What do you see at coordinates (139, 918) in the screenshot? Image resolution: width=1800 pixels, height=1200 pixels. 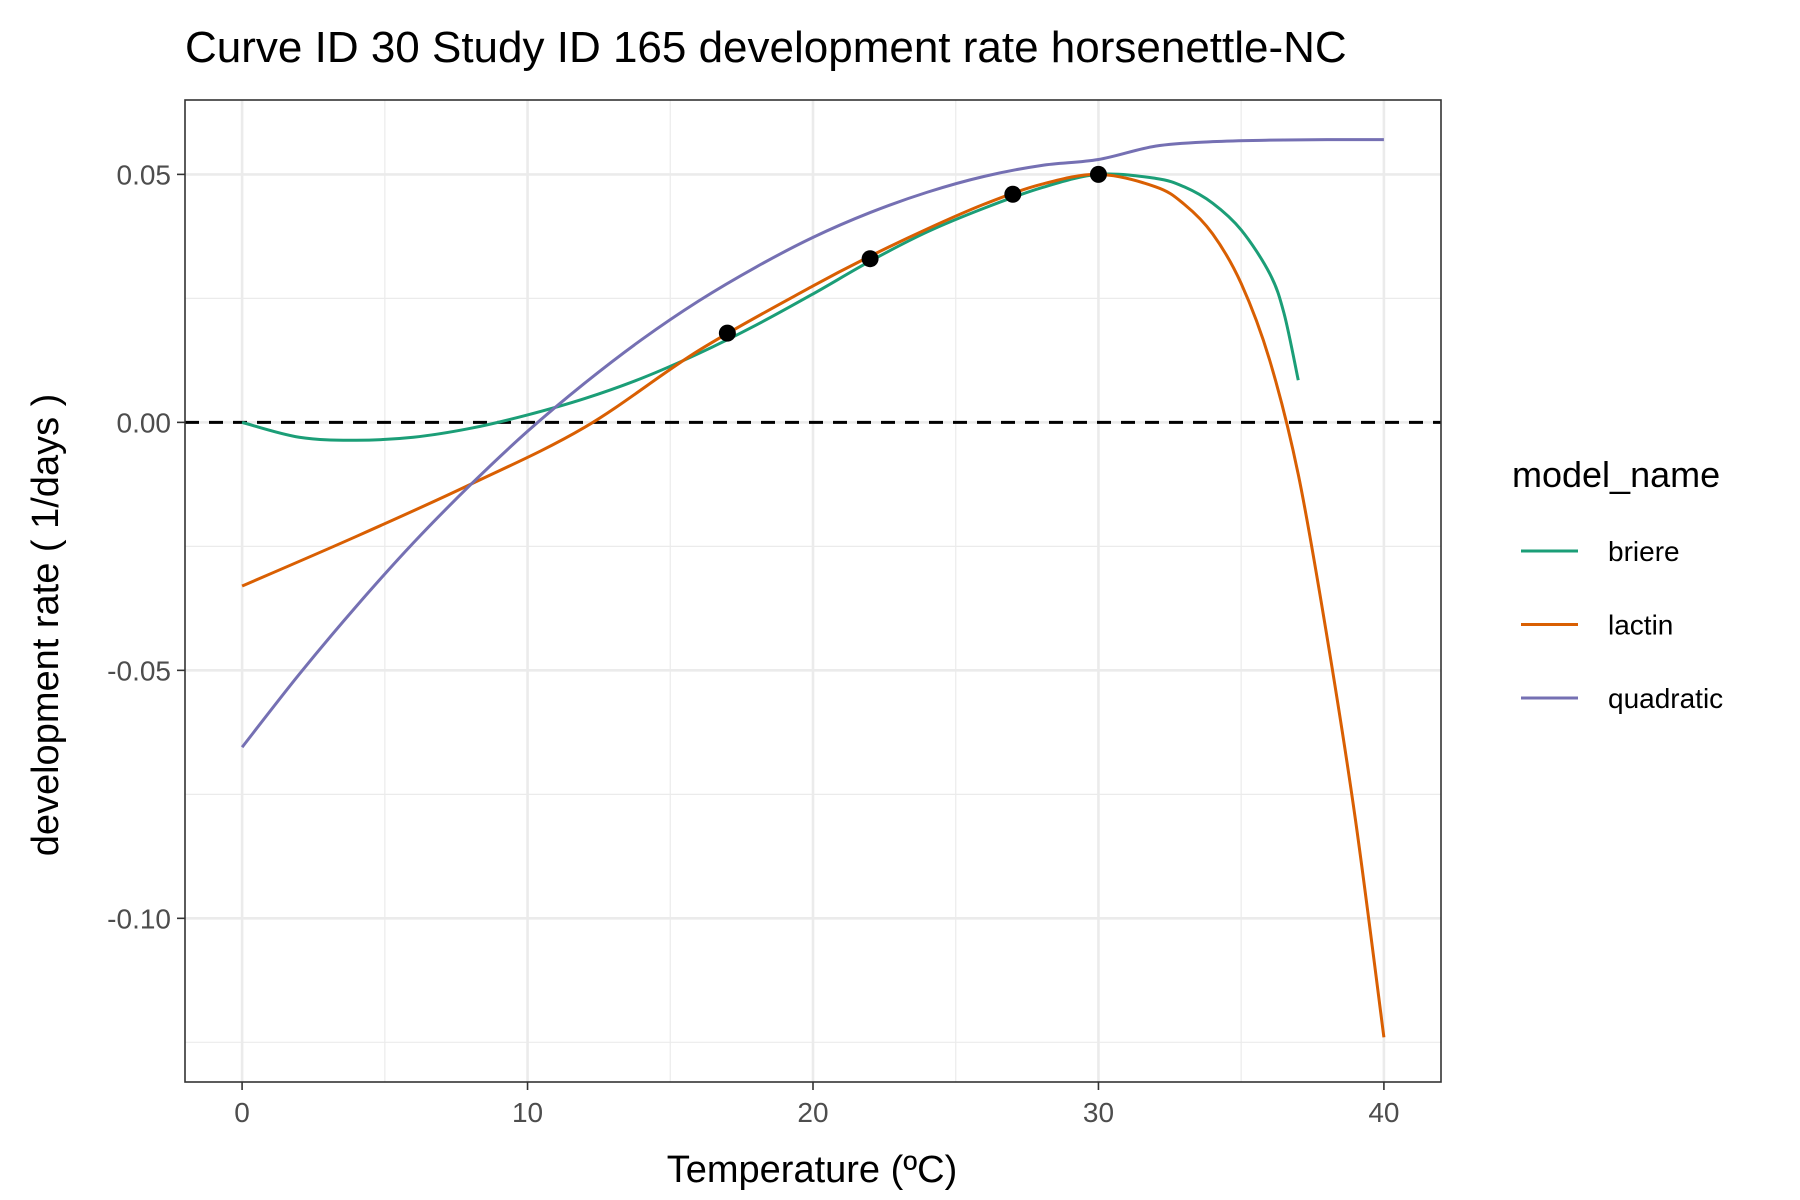 I see `y-tick-label: -0.10` at bounding box center [139, 918].